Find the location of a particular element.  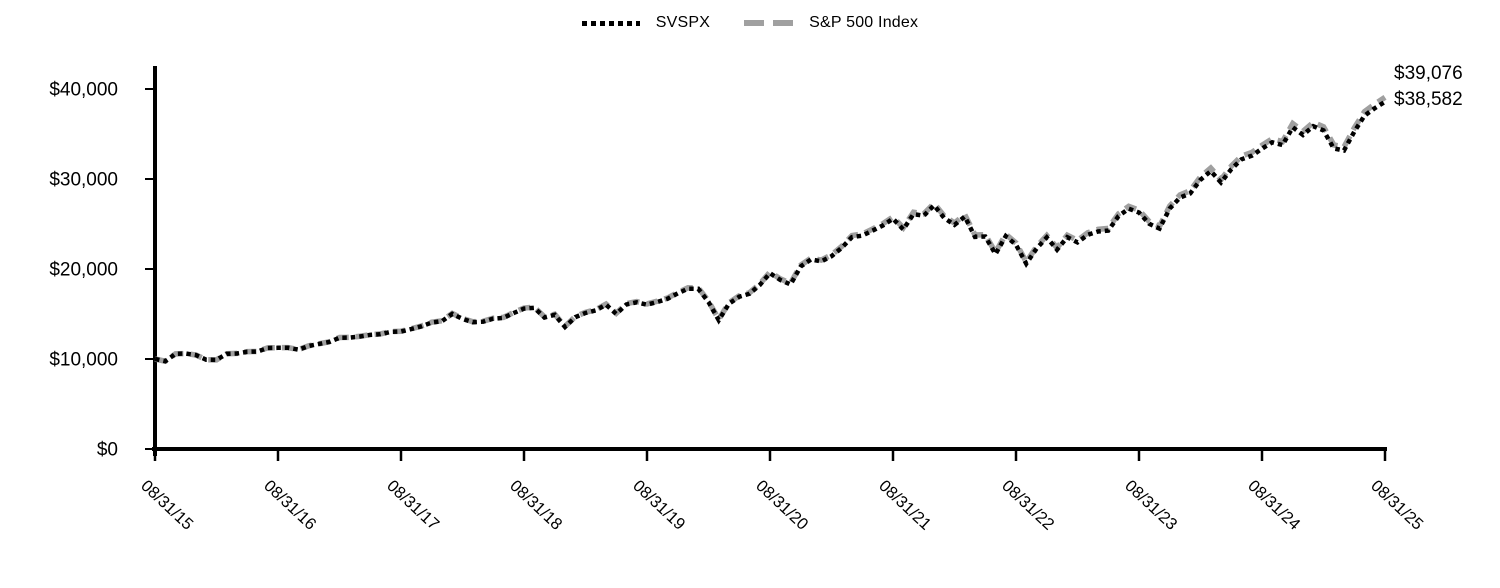

y-axis-tick-label: $40,000 is located at coordinates (83, 90).